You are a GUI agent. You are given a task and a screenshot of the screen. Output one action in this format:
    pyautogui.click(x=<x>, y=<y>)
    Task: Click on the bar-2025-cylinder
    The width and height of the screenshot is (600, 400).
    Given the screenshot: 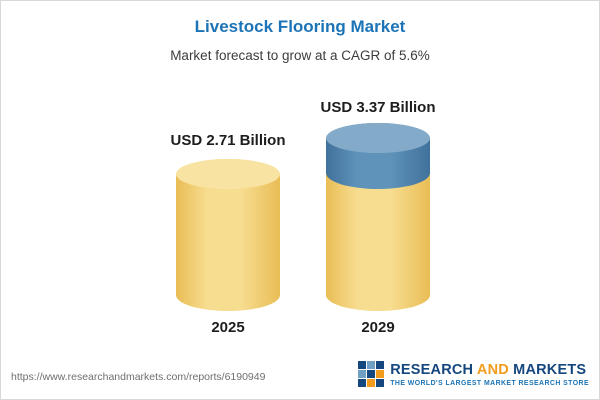 What is the action you would take?
    pyautogui.click(x=228, y=235)
    